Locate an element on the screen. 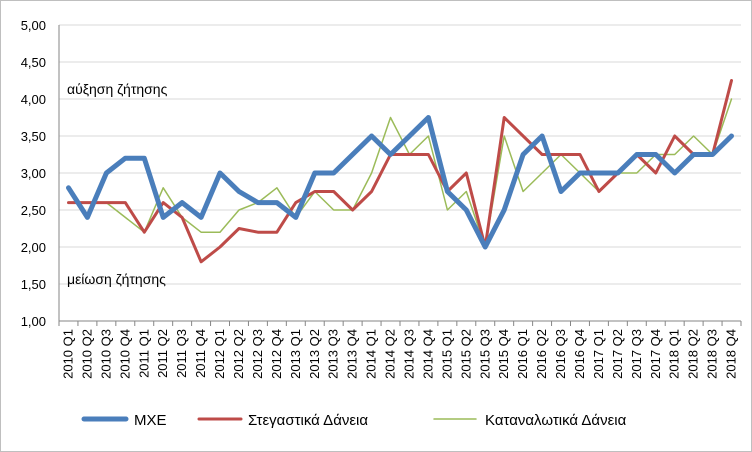 The height and width of the screenshot is (452, 752). x-tick-label: 2011 Q3 is located at coordinates (181, 353).